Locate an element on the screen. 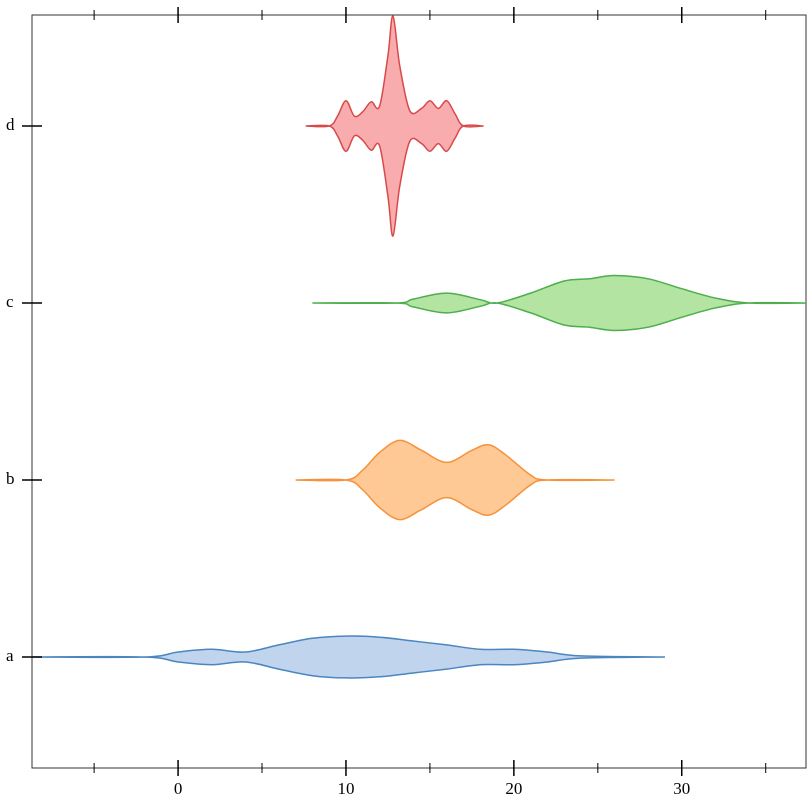 The image size is (812, 812). x-tick-label: 0 is located at coordinates (178, 788).